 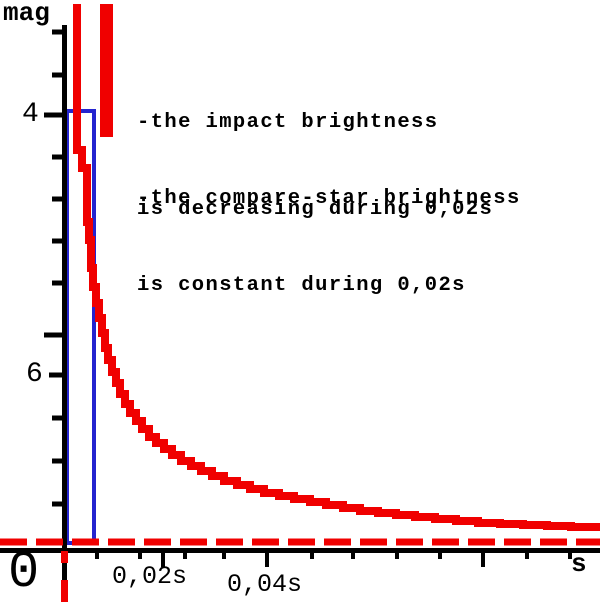 What do you see at coordinates (265, 584) in the screenshot?
I see `x-tick-label-004: 0,04s` at bounding box center [265, 584].